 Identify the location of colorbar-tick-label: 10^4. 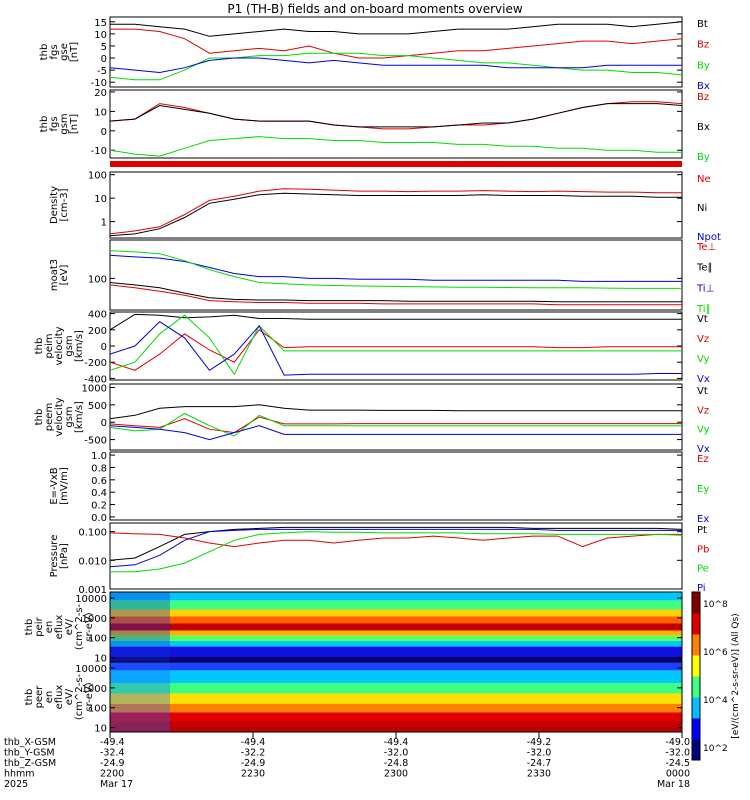
(715, 701).